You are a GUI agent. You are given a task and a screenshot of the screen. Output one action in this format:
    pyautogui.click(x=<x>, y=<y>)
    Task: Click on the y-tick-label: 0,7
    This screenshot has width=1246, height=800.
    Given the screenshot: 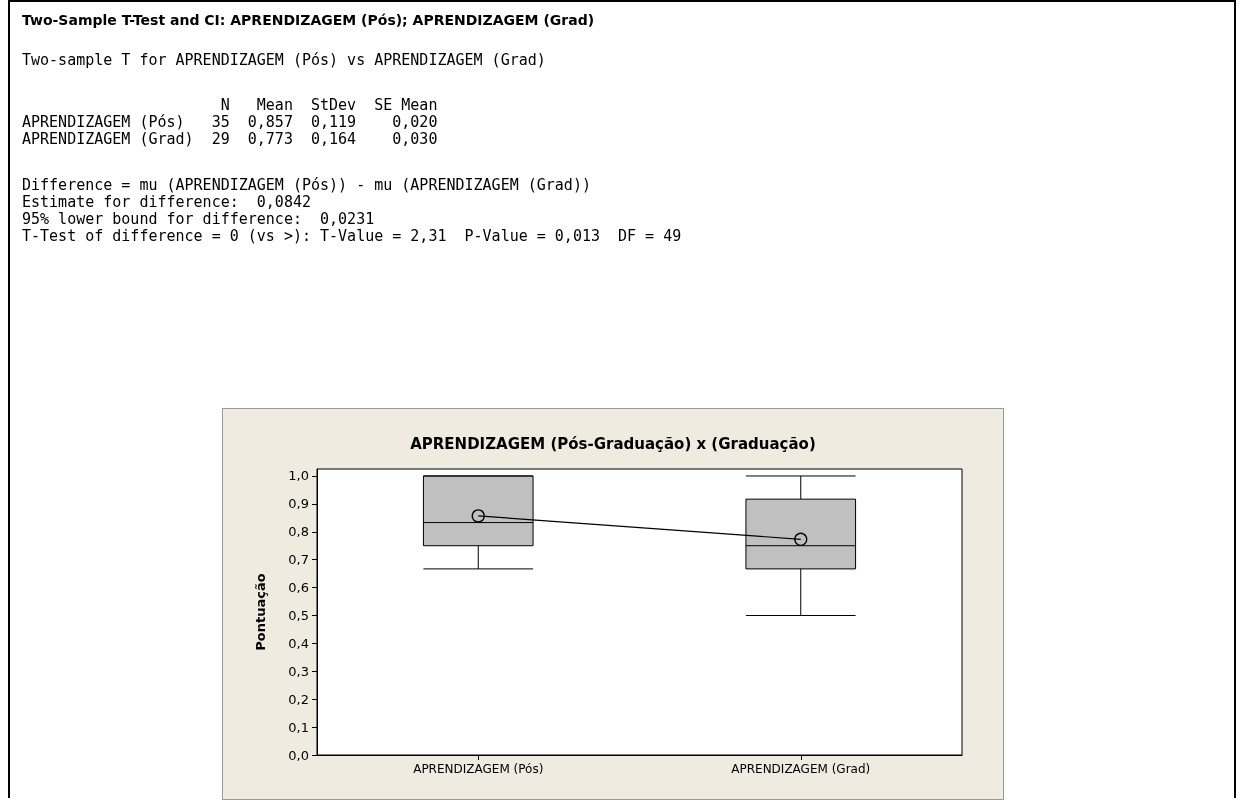 What is the action you would take?
    pyautogui.click(x=298, y=560)
    